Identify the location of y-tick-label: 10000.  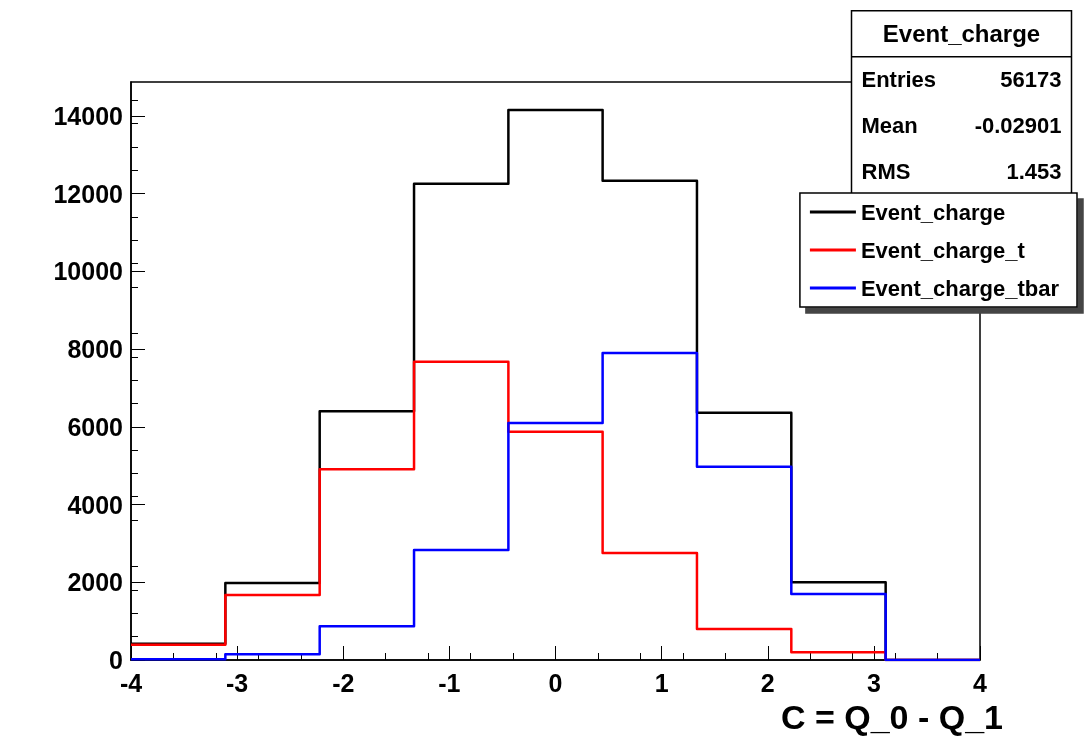
(88, 271).